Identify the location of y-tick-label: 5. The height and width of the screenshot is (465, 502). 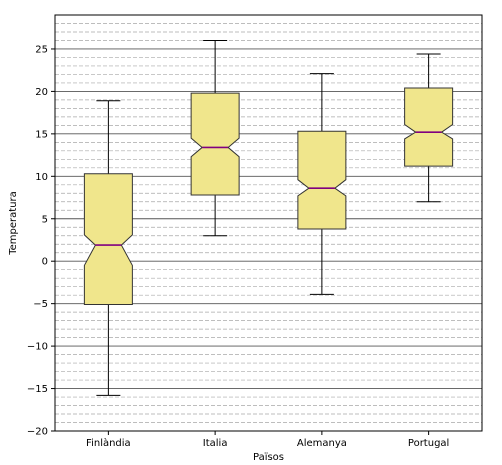
(45, 219).